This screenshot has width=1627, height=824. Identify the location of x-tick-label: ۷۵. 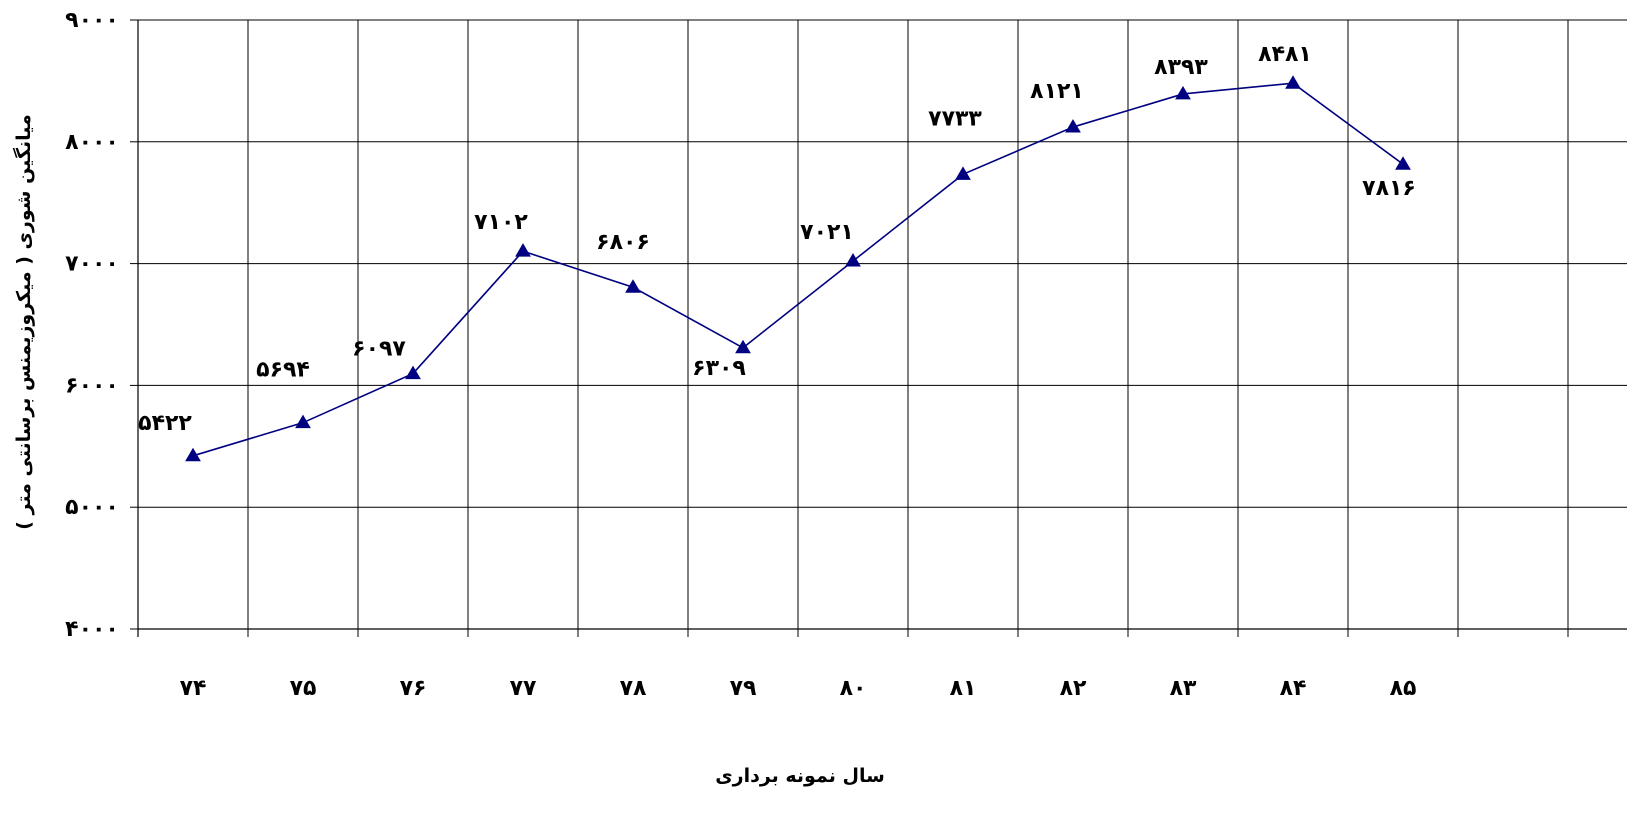
(303, 688).